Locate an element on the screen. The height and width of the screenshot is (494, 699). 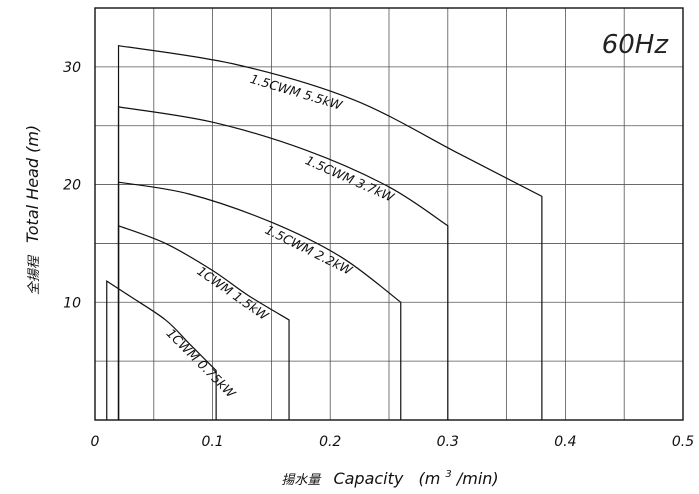
x-axis-unit-close: /min) is located at coordinates (477, 478).